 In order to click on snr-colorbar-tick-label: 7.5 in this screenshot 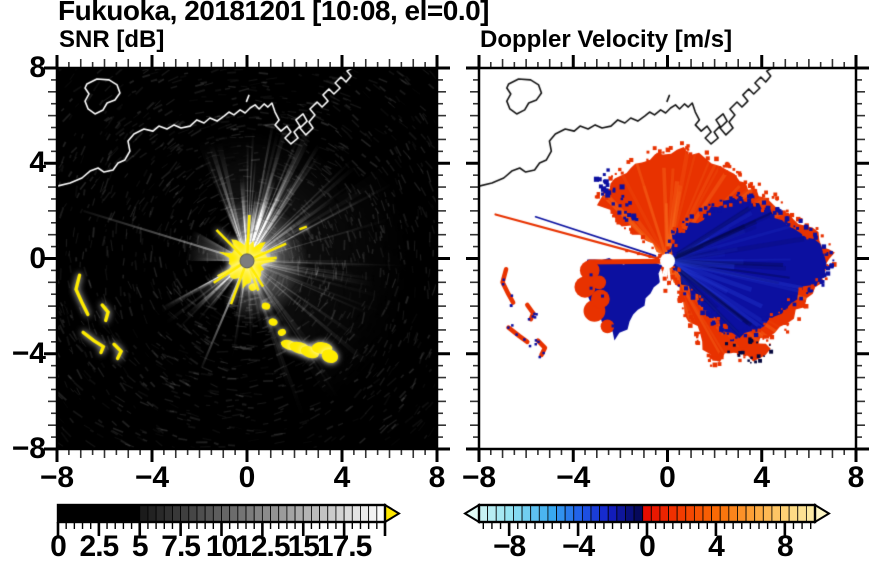, I will do `click(181, 546)`.